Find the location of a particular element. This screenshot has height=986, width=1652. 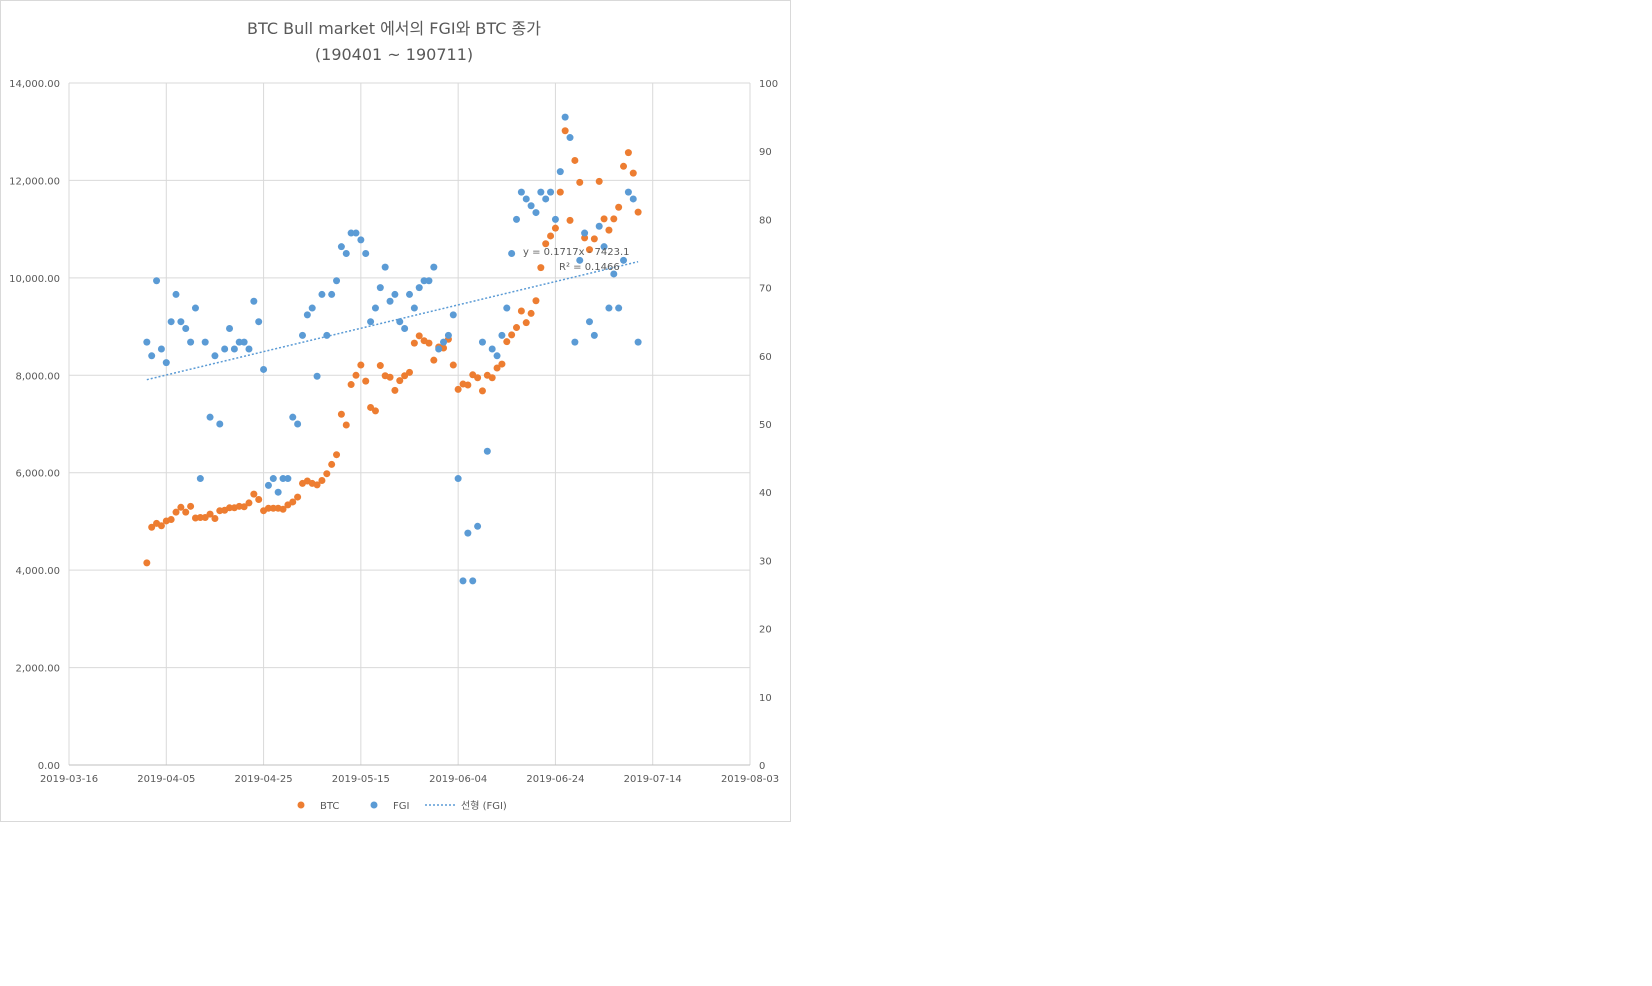

legend-fgi-marker is located at coordinates (374, 805).